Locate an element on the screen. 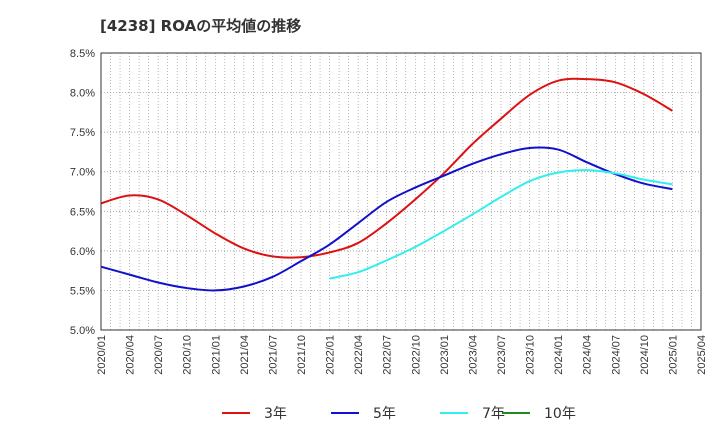 Image resolution: width=720 pixels, height=440 pixels. x-tick-label: 2024/10 is located at coordinates (645, 355).